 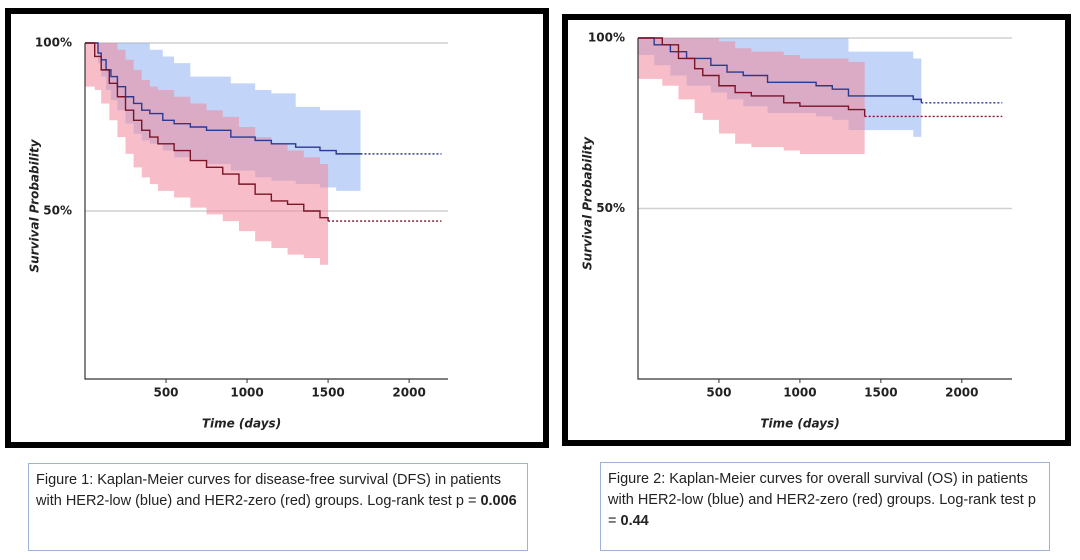 I want to click on caption-p-value: 0.44, so click(x=634, y=521).